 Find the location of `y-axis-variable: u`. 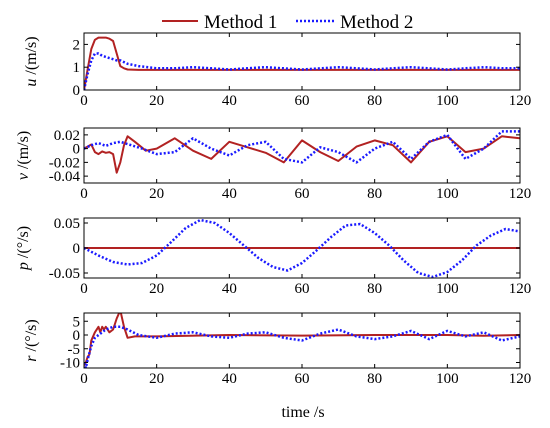

y-axis-variable: u is located at coordinates (31, 81).